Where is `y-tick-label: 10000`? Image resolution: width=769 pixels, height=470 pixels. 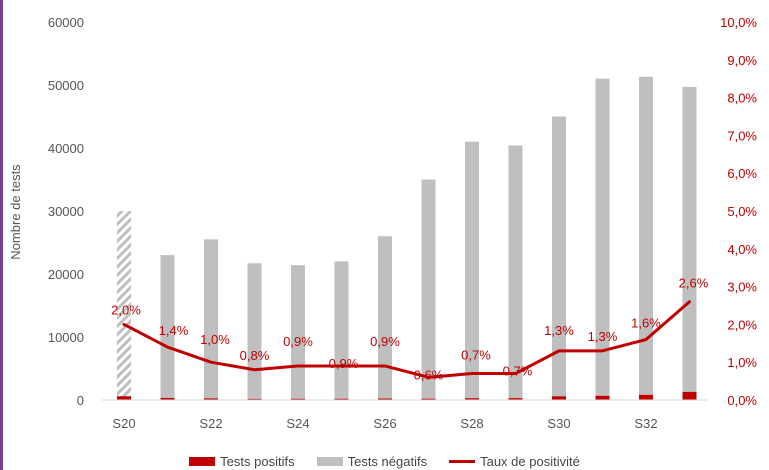
y-tick-label: 10000 is located at coordinates (66, 337).